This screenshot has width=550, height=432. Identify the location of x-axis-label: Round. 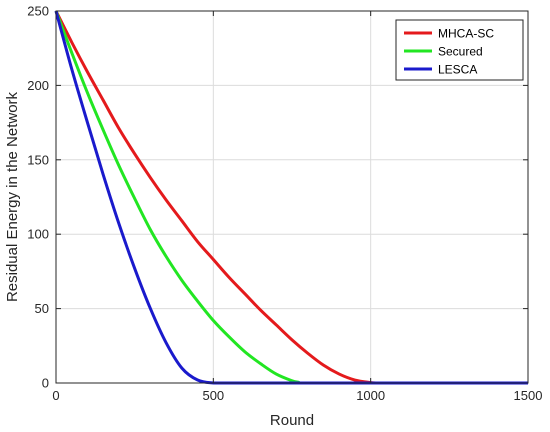
(292, 420).